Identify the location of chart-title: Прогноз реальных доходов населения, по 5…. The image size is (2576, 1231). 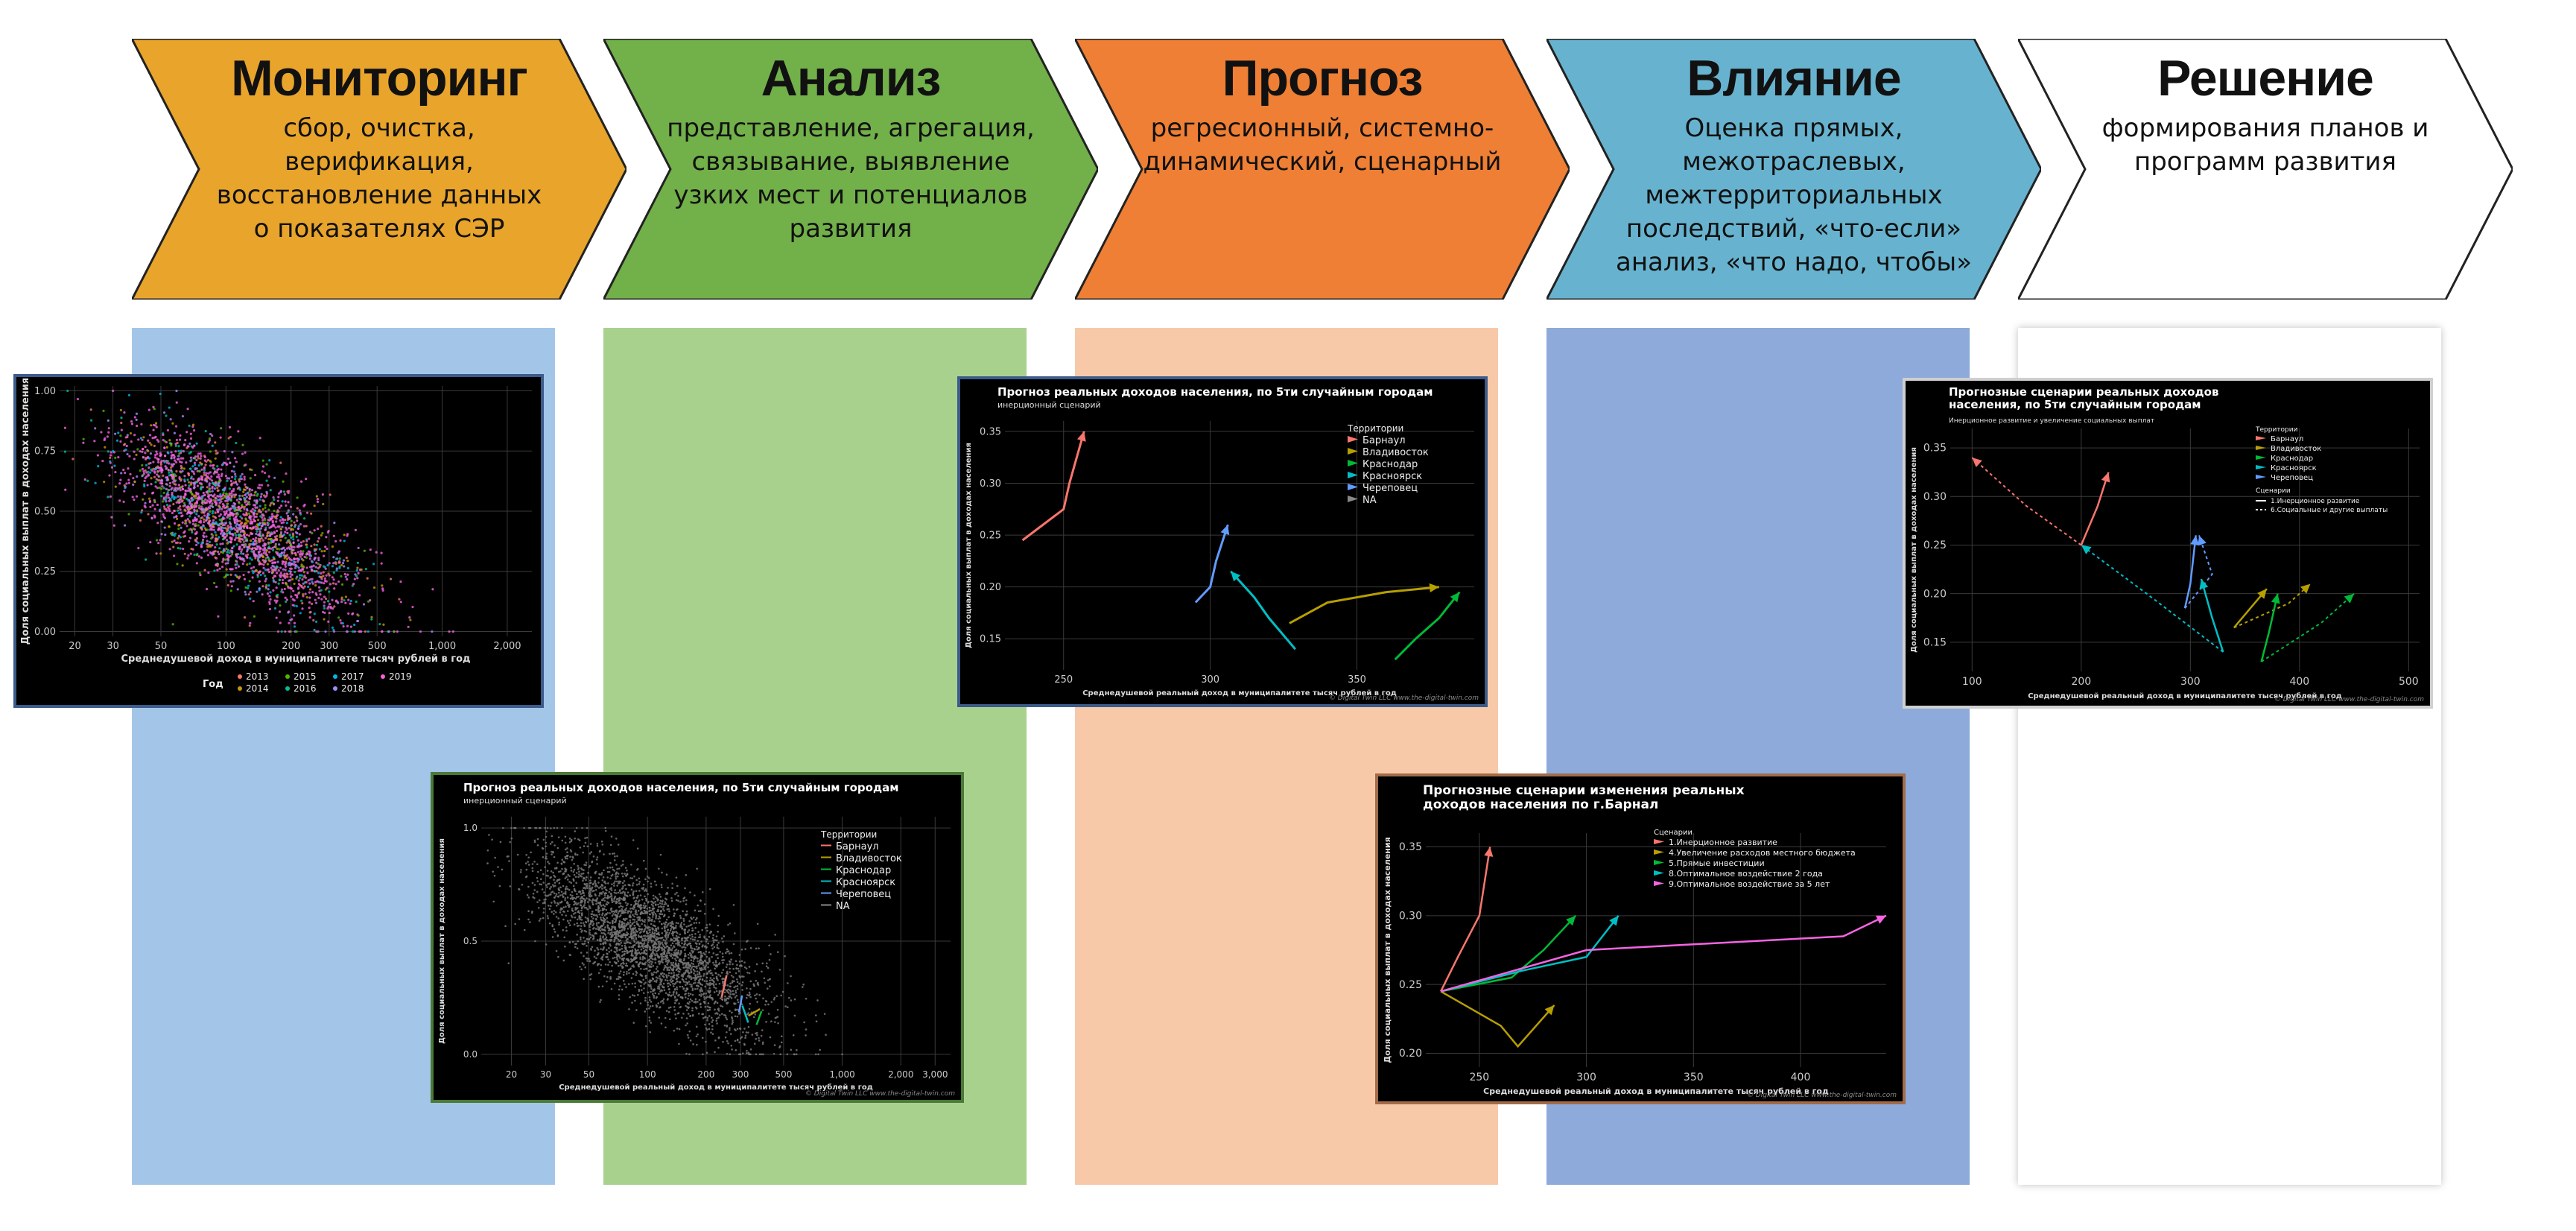
(1215, 392).